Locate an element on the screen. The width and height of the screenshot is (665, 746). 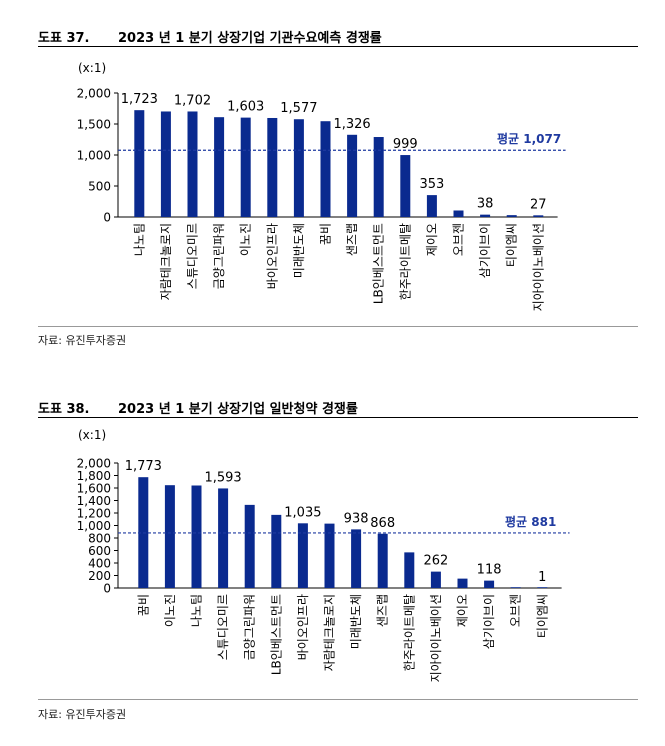
data-label: 262 is located at coordinates (435, 561).